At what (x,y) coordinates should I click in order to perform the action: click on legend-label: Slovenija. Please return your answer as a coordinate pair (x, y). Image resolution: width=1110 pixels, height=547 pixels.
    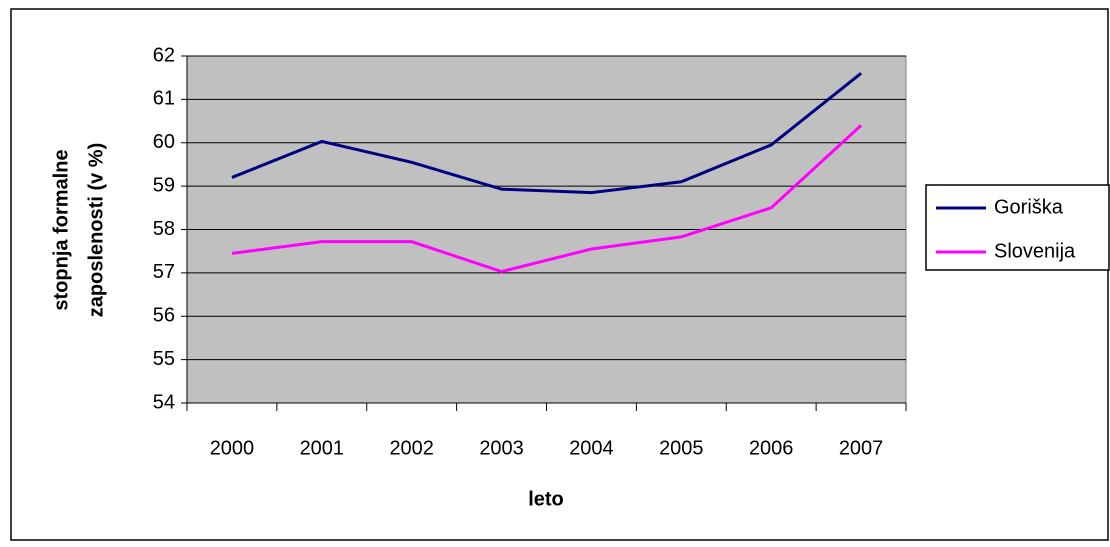
    Looking at the image, I should click on (1035, 251).